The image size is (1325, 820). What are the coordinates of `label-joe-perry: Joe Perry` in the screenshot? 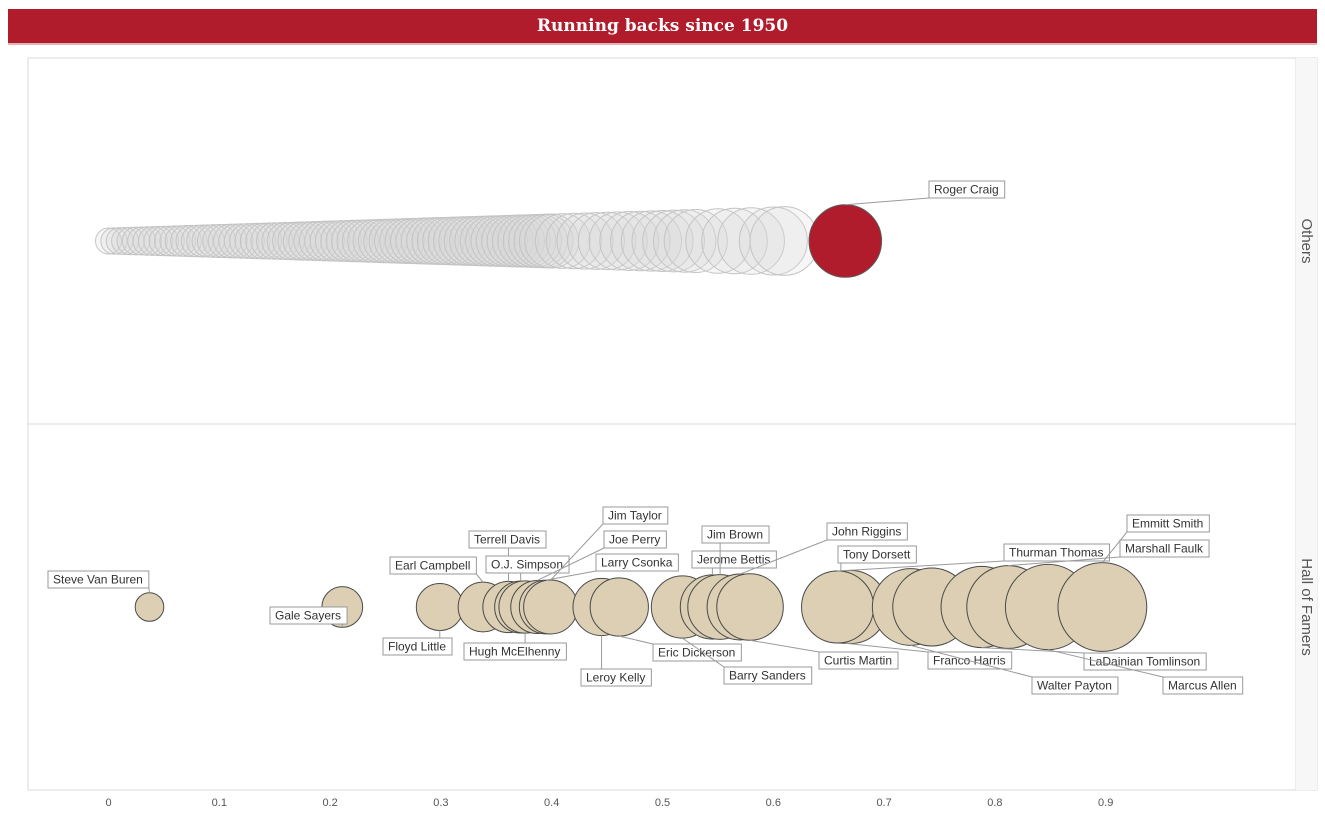 It's located at (602, 555).